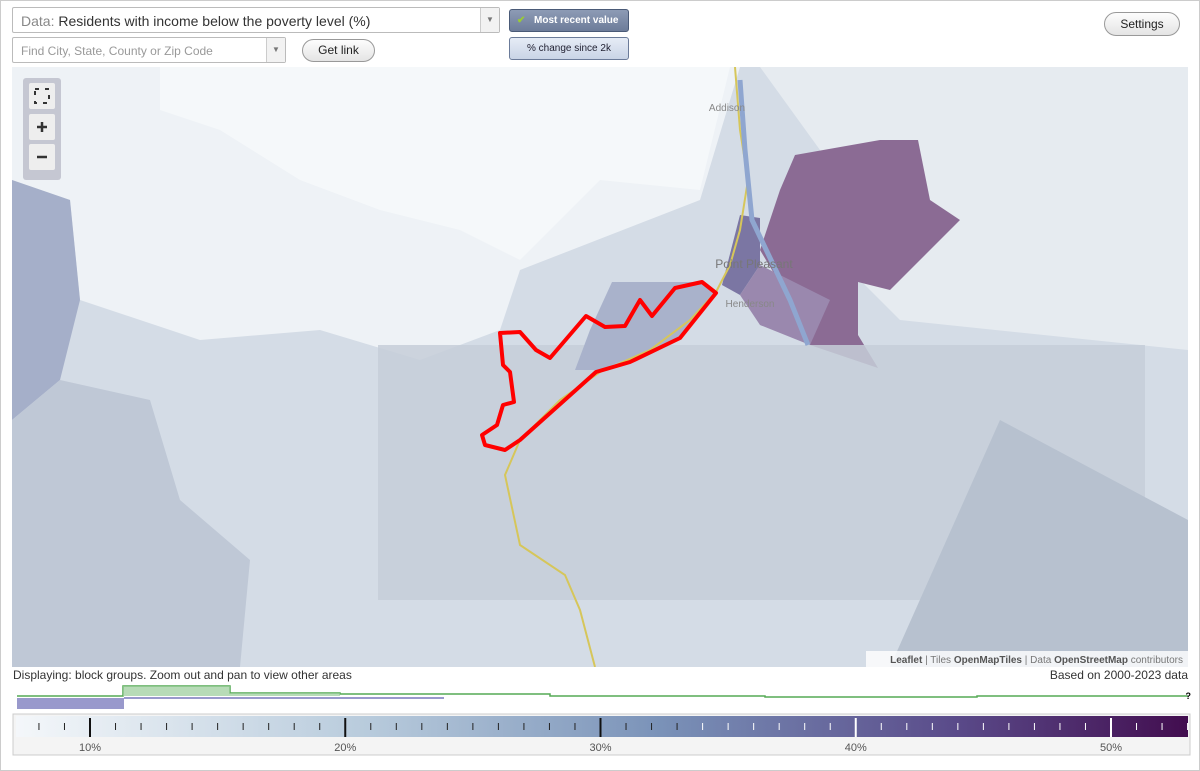  Describe the element at coordinates (602, 726) in the screenshot. I see `color-scale` at that location.